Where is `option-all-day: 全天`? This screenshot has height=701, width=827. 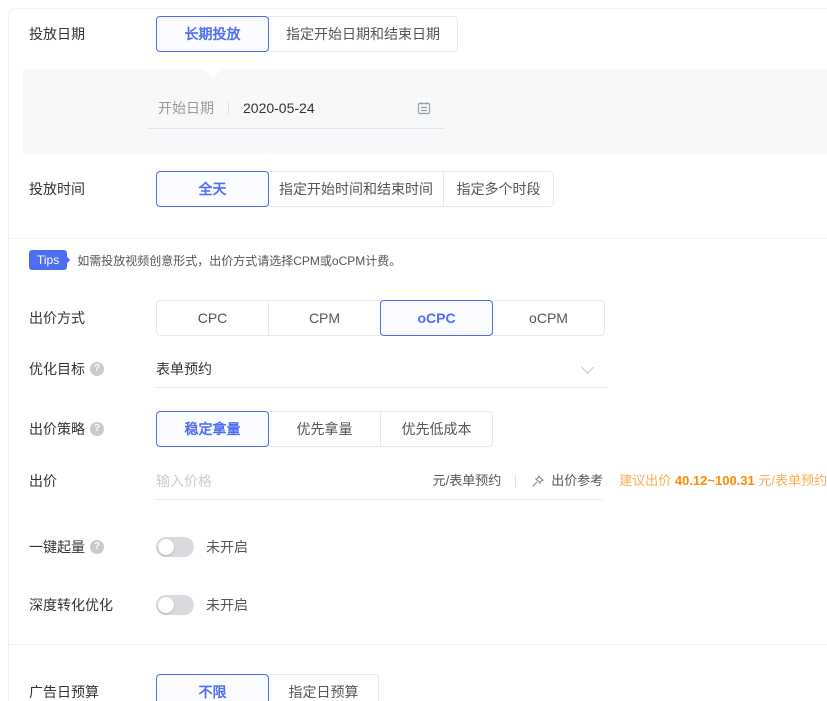 option-all-day: 全天 is located at coordinates (212, 189).